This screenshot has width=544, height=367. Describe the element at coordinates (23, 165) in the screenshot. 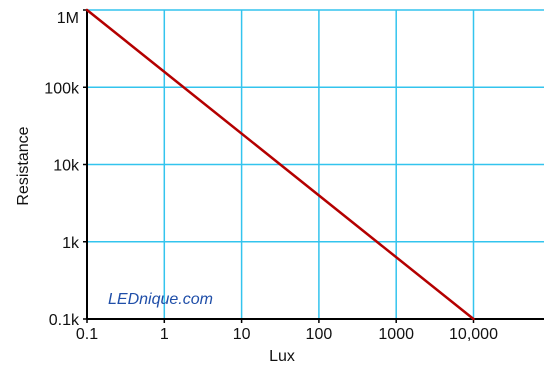

I see `y-axis-title: Resistance` at that location.